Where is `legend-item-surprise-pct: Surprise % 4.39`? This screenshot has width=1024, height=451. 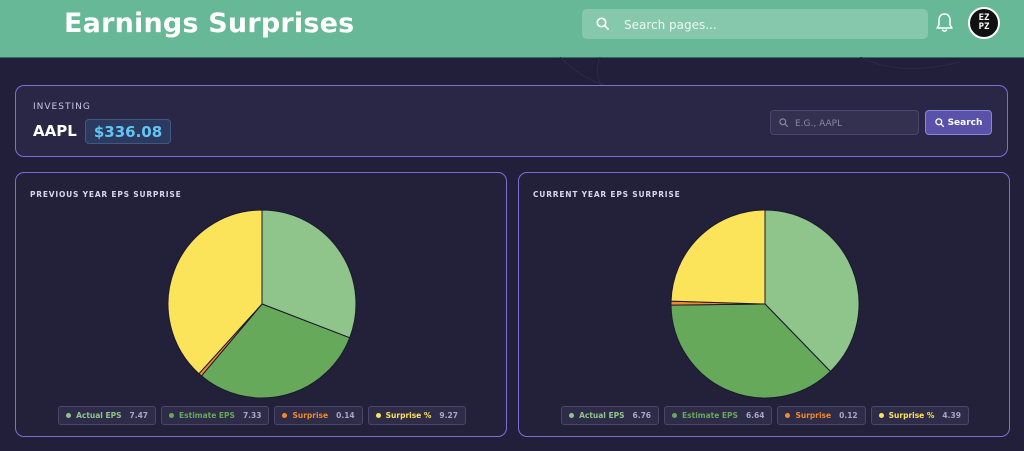
legend-item-surprise-pct: Surprise % 4.39 is located at coordinates (919, 415).